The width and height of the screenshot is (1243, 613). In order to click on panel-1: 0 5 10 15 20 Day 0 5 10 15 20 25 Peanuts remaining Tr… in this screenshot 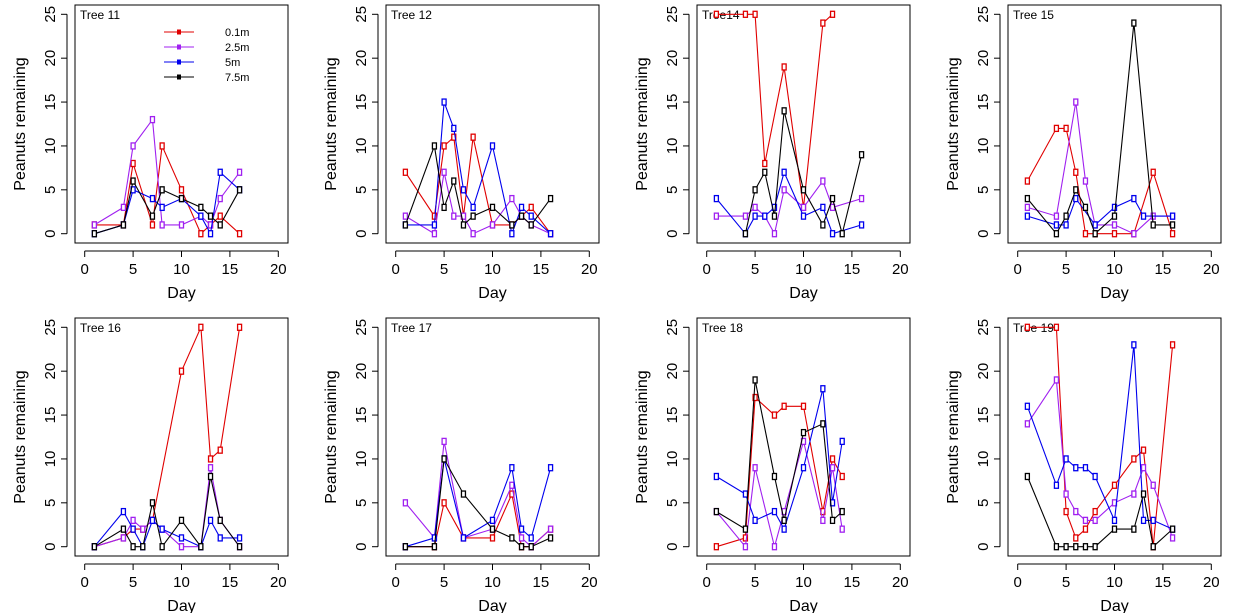, I will do `click(150, 153)`.